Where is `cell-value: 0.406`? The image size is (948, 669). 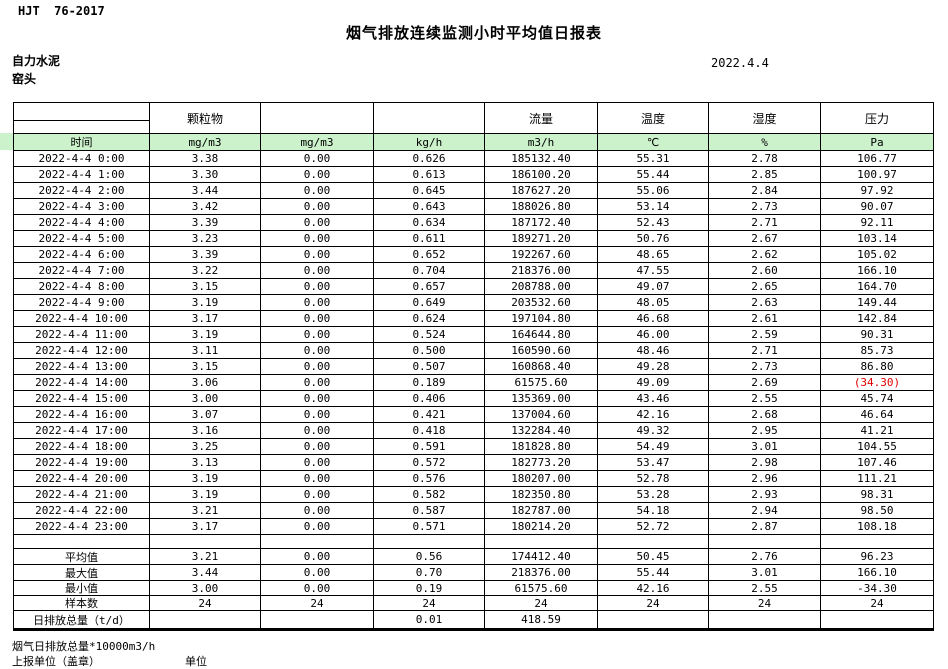
cell-value: 0.406 is located at coordinates (429, 399).